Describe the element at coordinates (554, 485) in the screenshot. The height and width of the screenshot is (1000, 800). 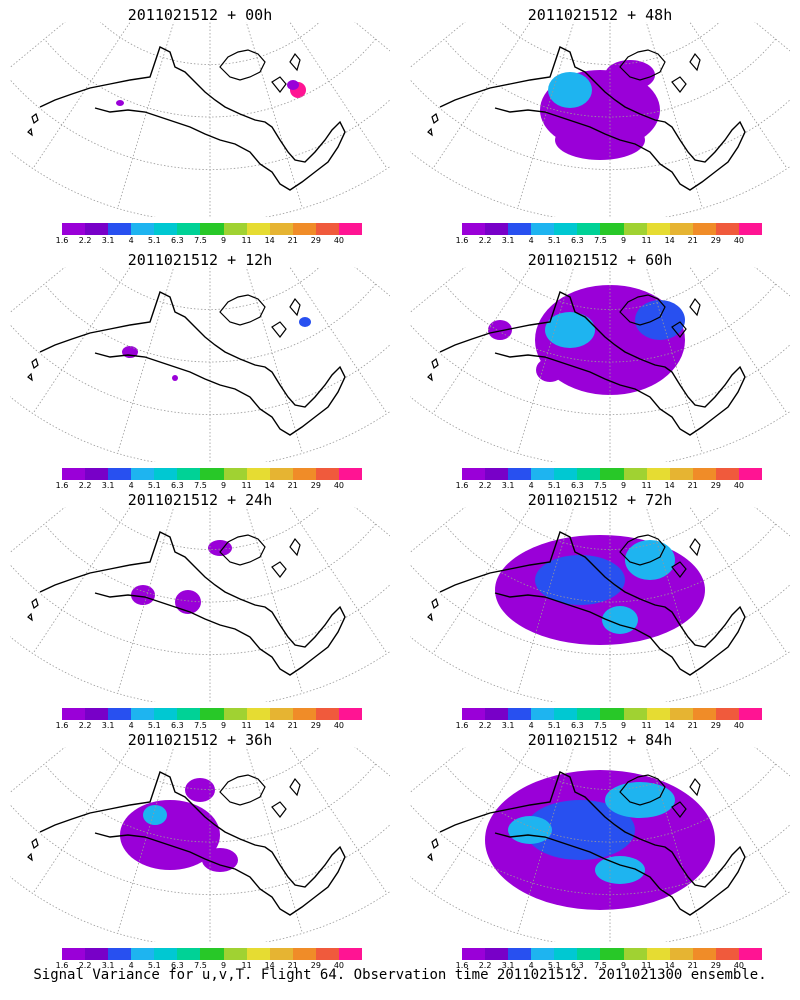
I see `colorbar-tick-label: 5.1` at that location.